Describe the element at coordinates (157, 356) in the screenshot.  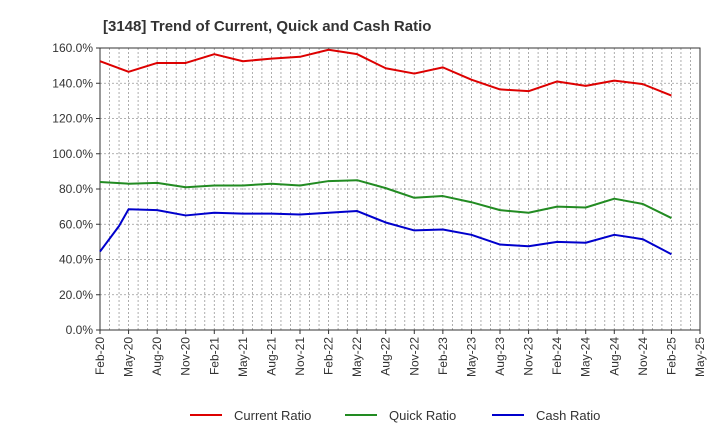
I see `x-tick-label: Aug-20` at that location.